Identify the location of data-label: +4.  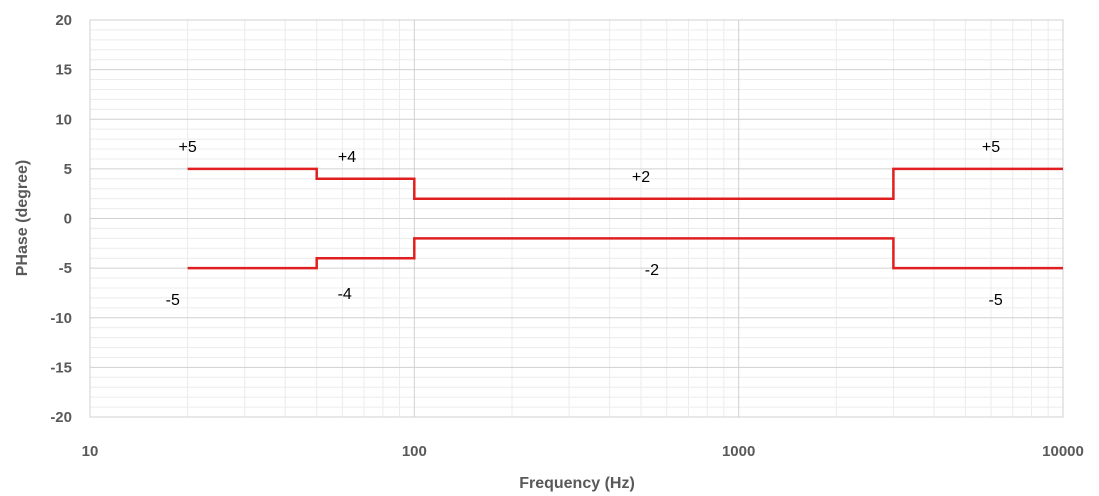
(347, 157).